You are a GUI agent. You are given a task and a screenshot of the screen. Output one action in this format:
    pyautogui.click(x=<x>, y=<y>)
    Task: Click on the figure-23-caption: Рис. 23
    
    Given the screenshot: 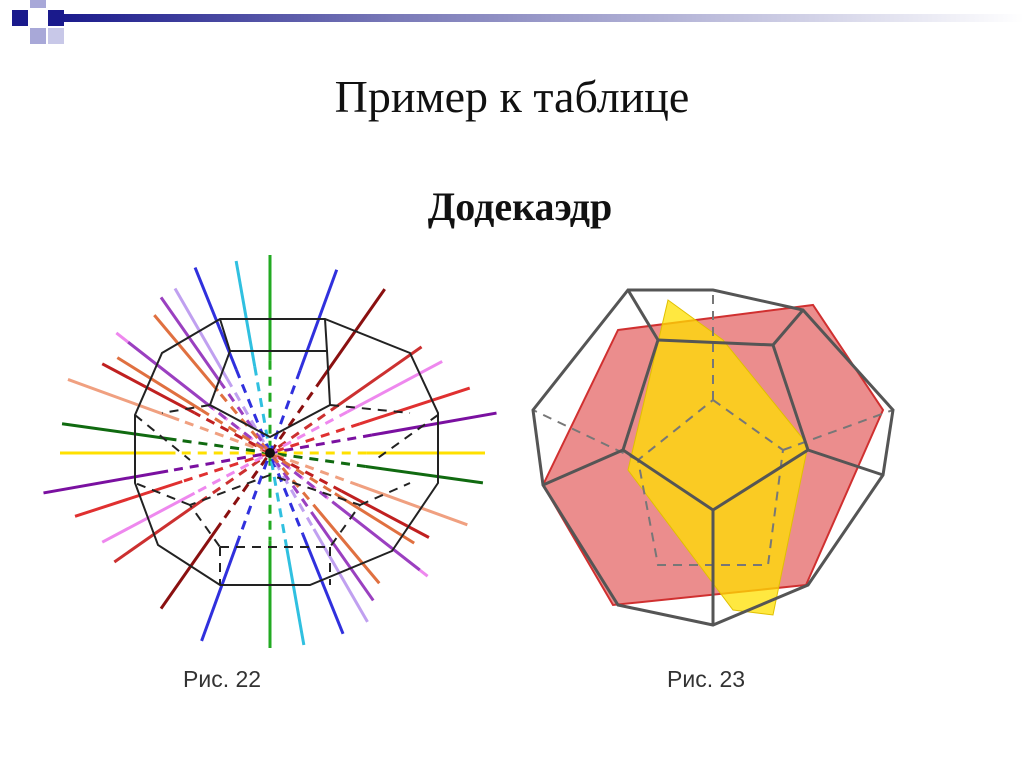 What is the action you would take?
    pyautogui.click(x=706, y=679)
    